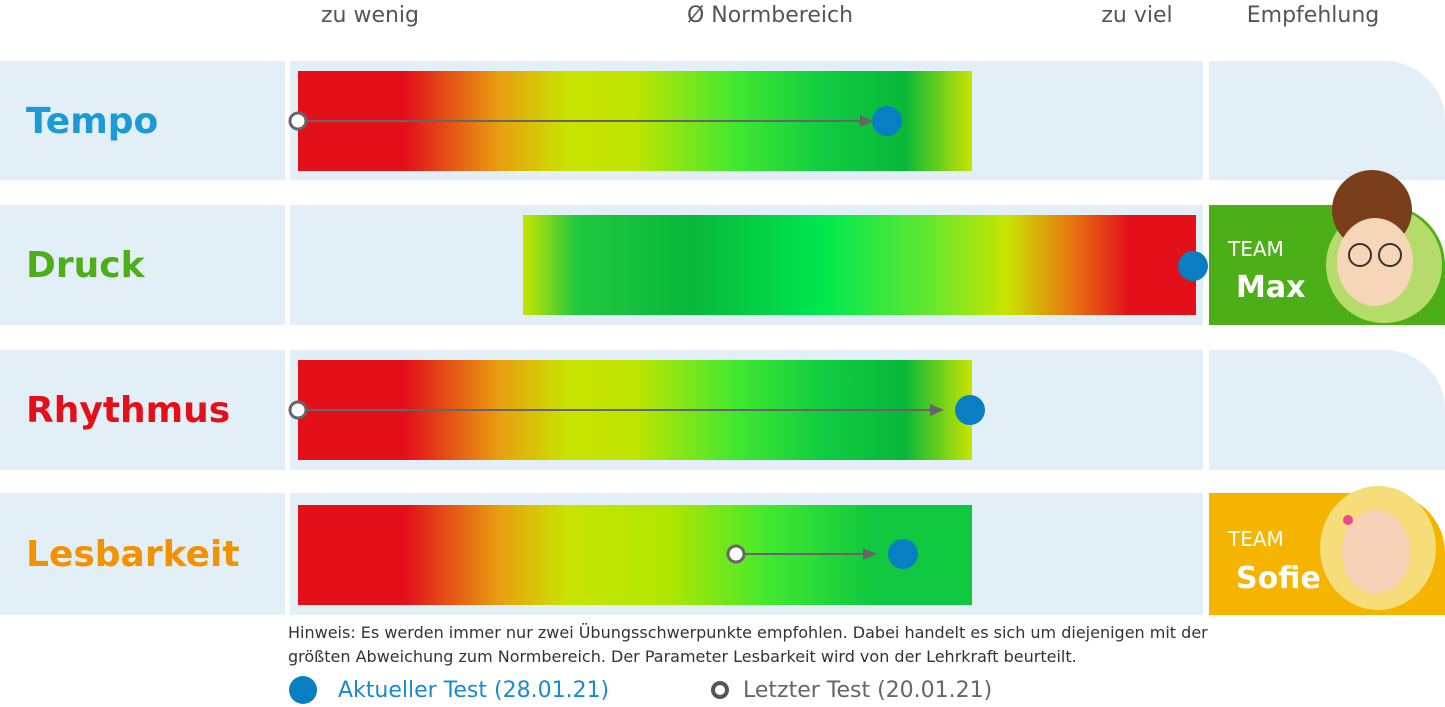 The width and height of the screenshot is (1445, 707). I want to click on avatar-flower, so click(1348, 520).